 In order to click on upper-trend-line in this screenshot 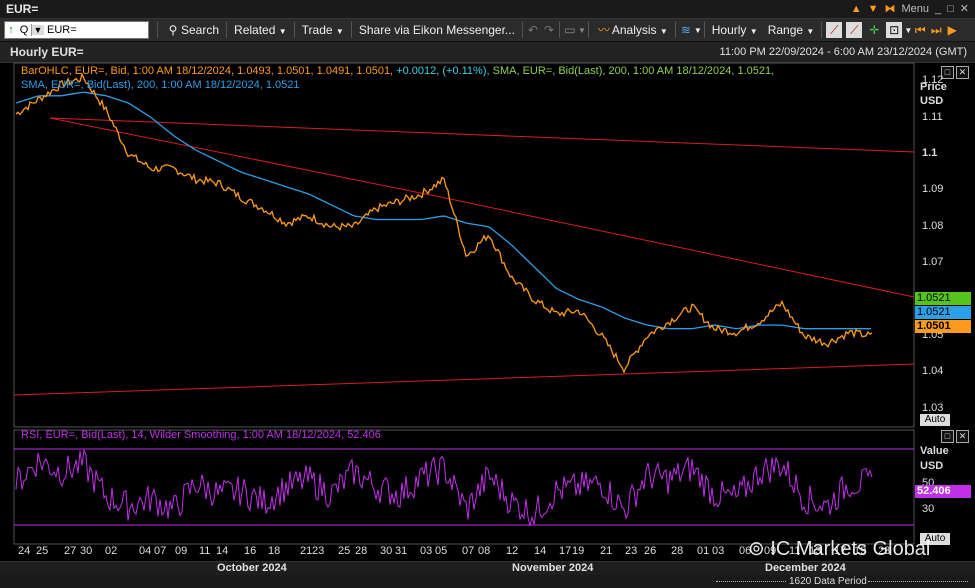, I will do `click(252, 159)`.